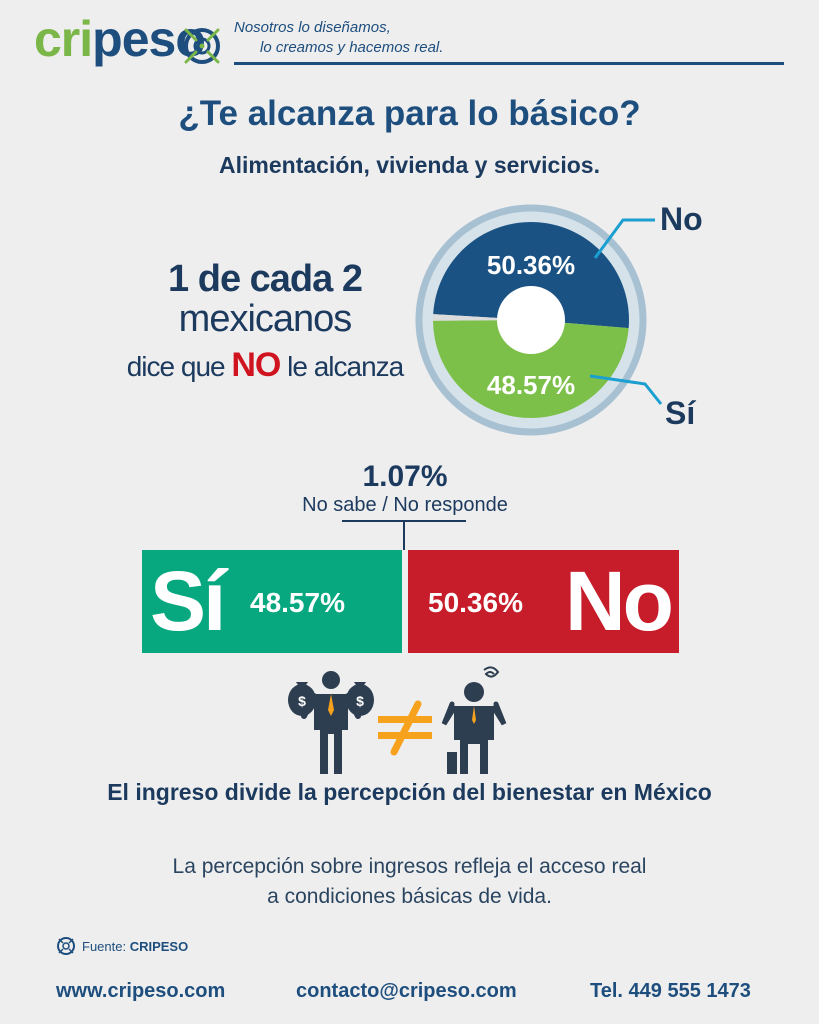 The height and width of the screenshot is (1024, 819). What do you see at coordinates (312, 27) in the screenshot?
I see `slogan-line-1: Nosotros lo diseñamos,` at bounding box center [312, 27].